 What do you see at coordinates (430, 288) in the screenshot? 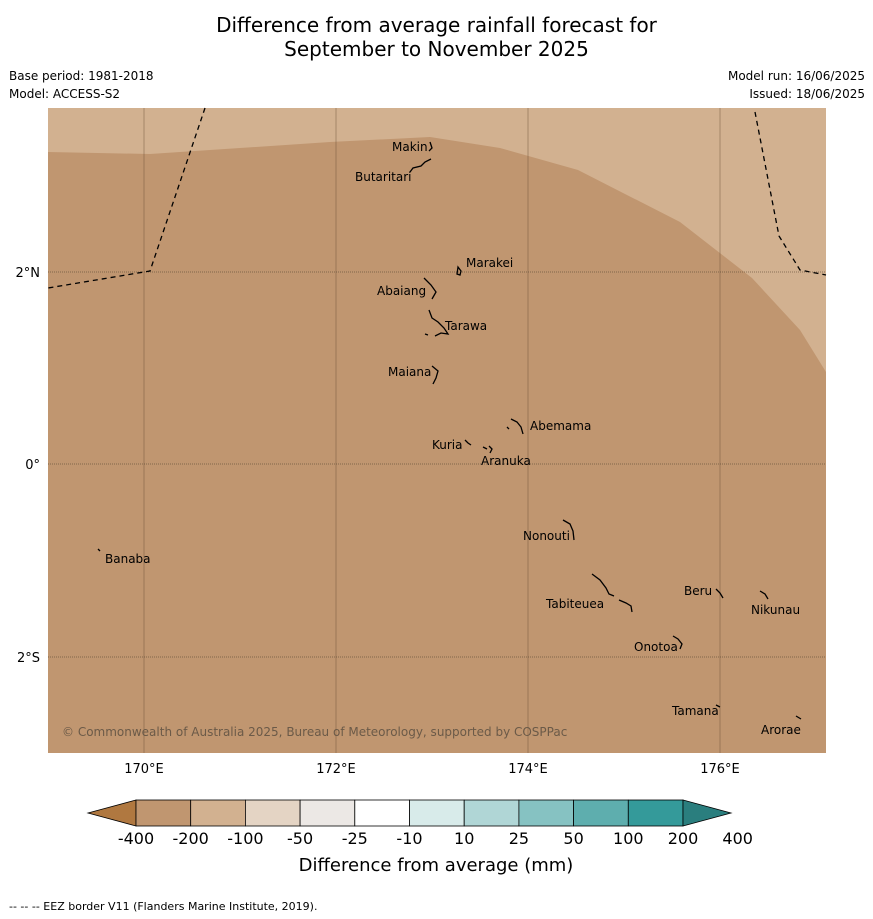
I see `abaiang-outline` at bounding box center [430, 288].